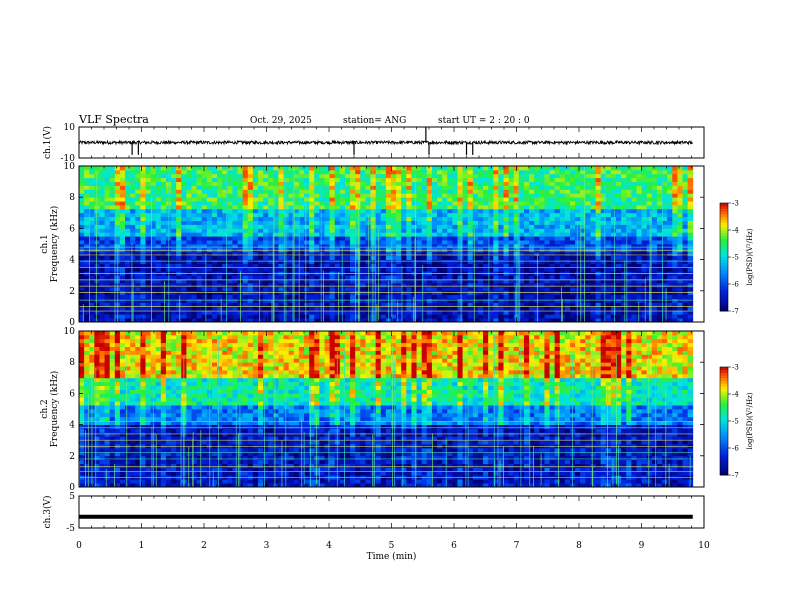  I want to click on ch2-spectrogram-colorbar-label: log(PSD)(V²/Hz), so click(750, 420).